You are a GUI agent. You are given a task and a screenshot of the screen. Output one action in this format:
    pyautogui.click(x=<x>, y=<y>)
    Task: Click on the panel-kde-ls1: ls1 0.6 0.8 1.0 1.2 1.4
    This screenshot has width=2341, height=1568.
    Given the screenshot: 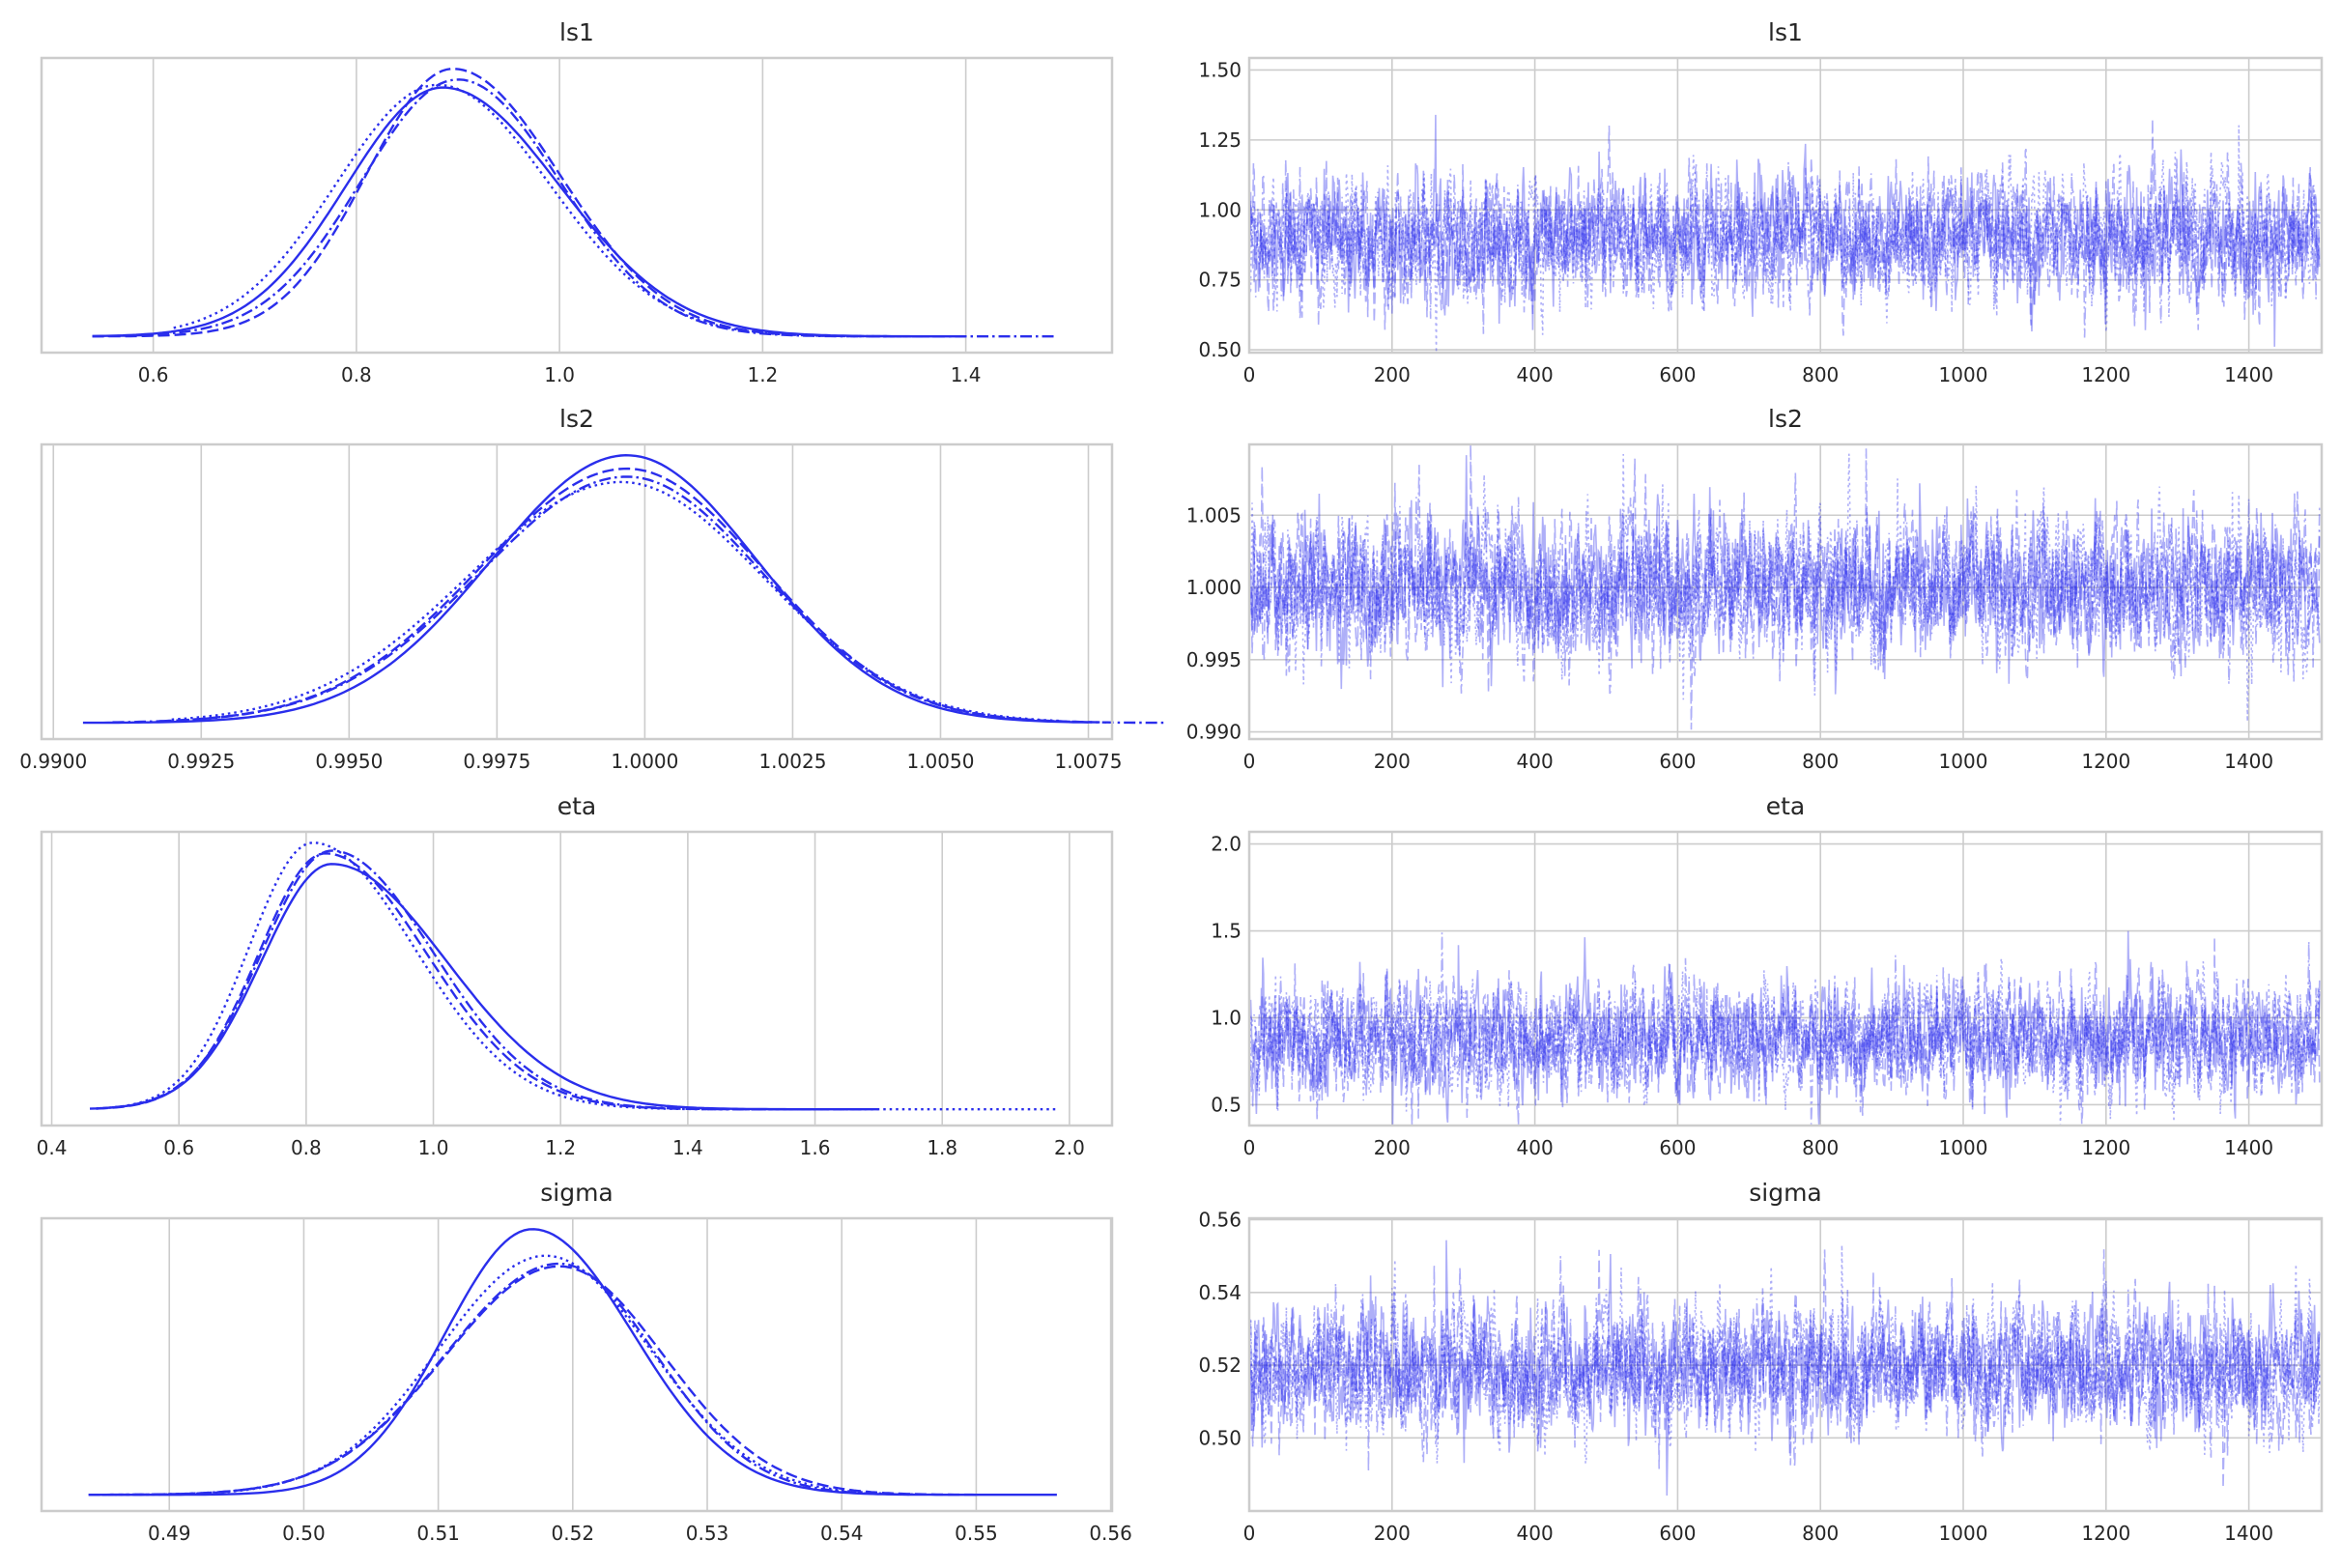 What is the action you would take?
    pyautogui.click(x=577, y=202)
    